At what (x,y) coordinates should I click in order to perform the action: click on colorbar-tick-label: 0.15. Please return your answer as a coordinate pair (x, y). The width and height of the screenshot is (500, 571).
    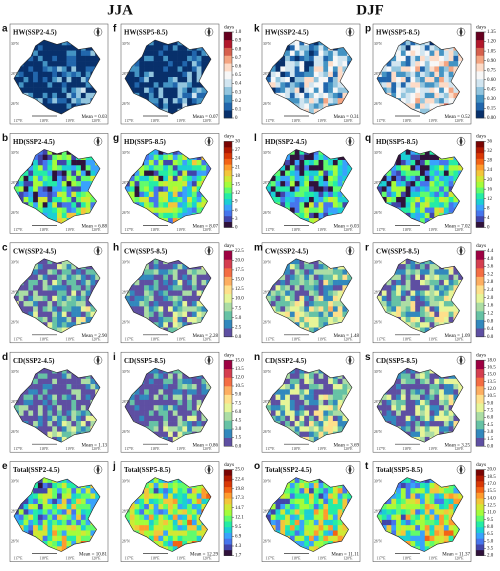
    Looking at the image, I should click on (491, 109).